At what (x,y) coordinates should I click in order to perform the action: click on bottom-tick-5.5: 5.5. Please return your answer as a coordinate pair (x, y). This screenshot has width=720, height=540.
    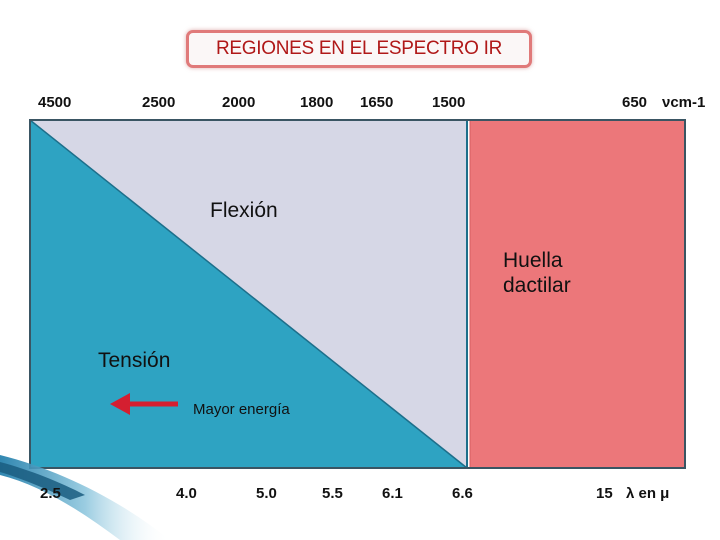
    Looking at the image, I should click on (332, 493).